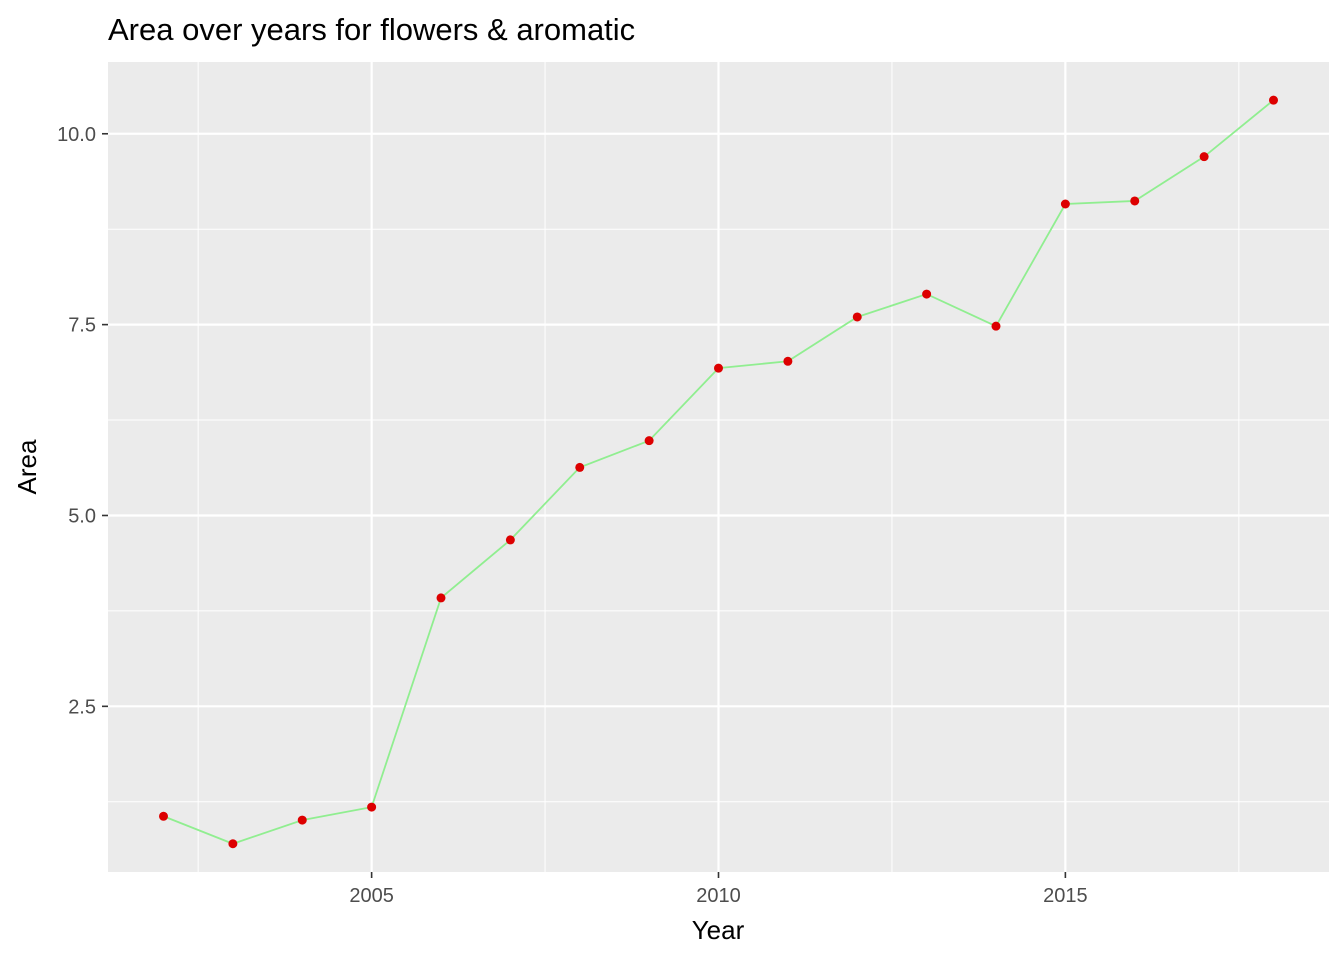 Image resolution: width=1344 pixels, height=960 pixels. I want to click on y-tick-label: 5.0, so click(82, 516).